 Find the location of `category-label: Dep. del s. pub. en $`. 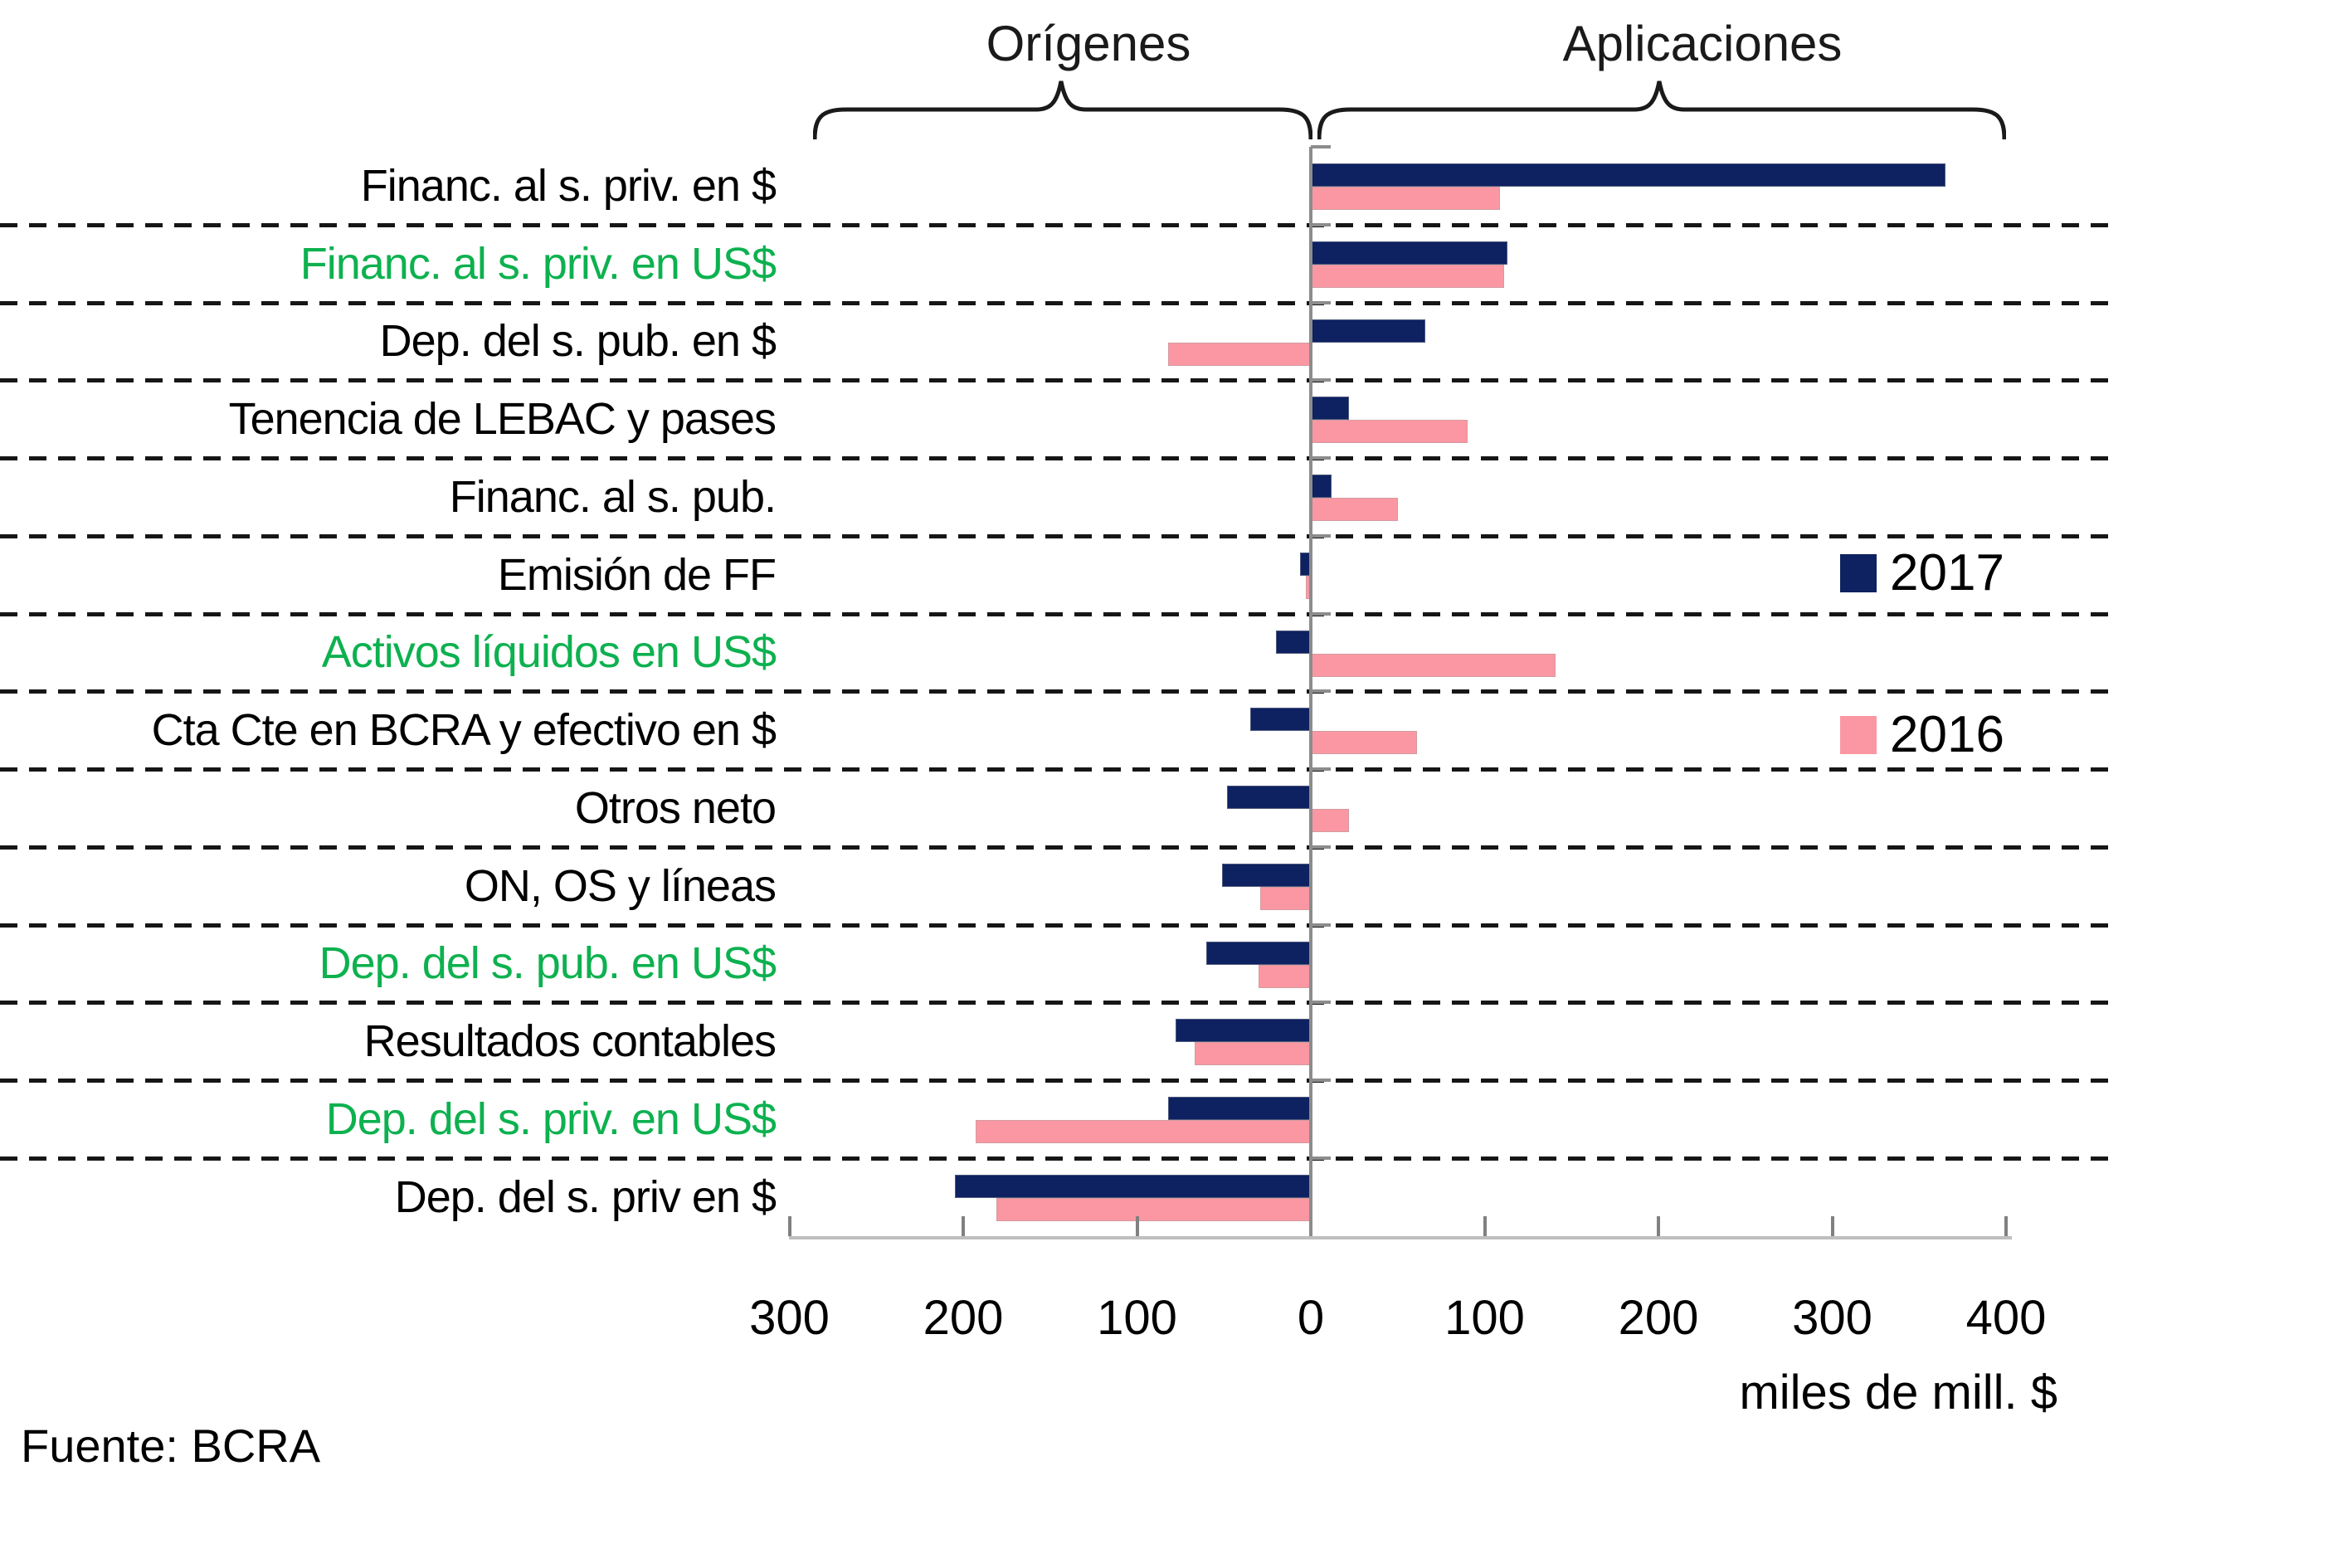

category-label: Dep. del s. pub. en $ is located at coordinates (578, 341).